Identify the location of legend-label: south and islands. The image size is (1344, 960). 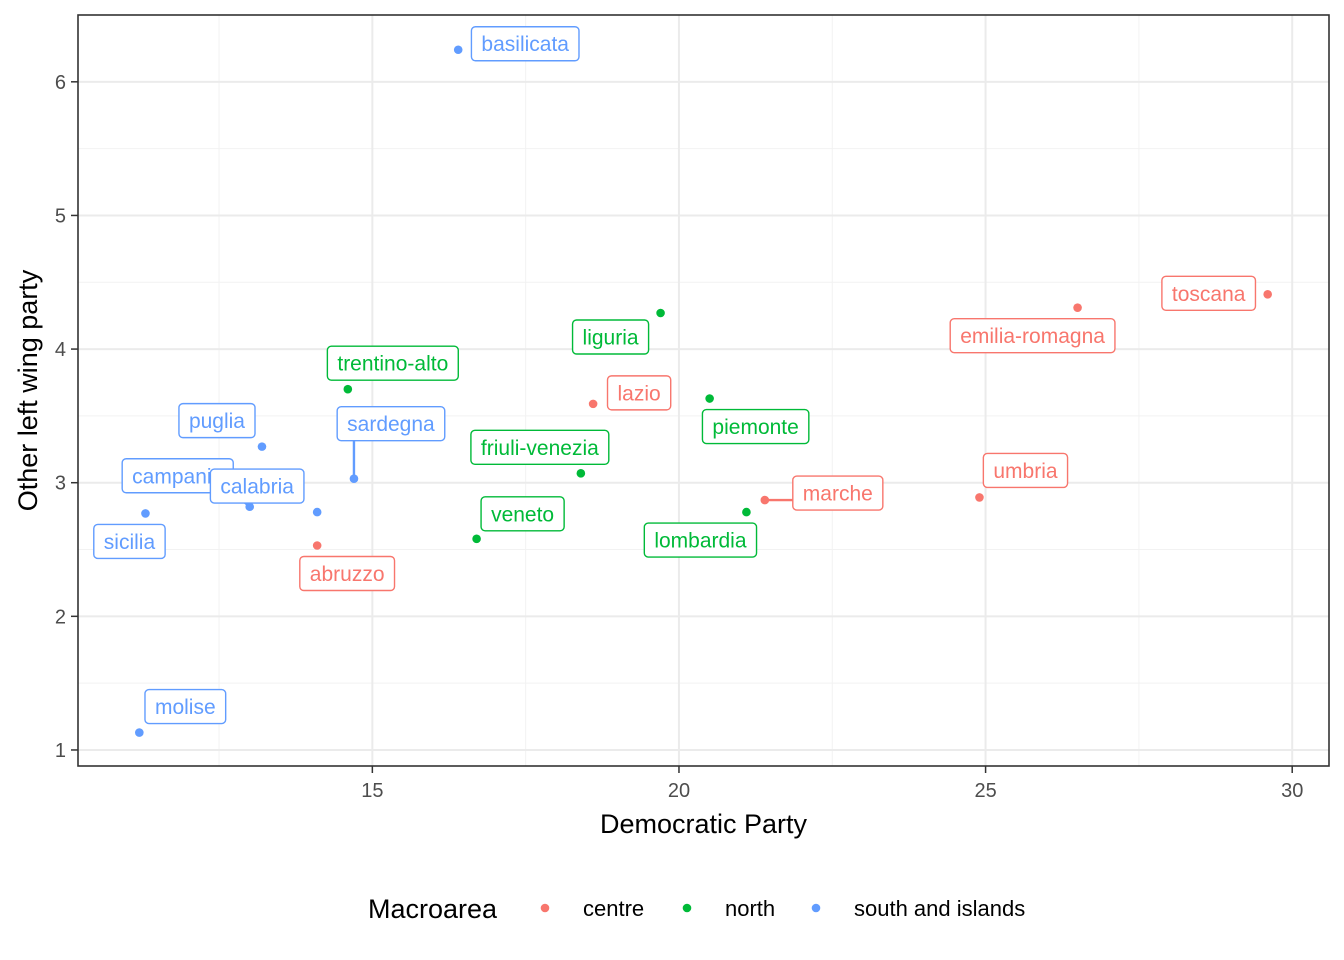
(939, 908).